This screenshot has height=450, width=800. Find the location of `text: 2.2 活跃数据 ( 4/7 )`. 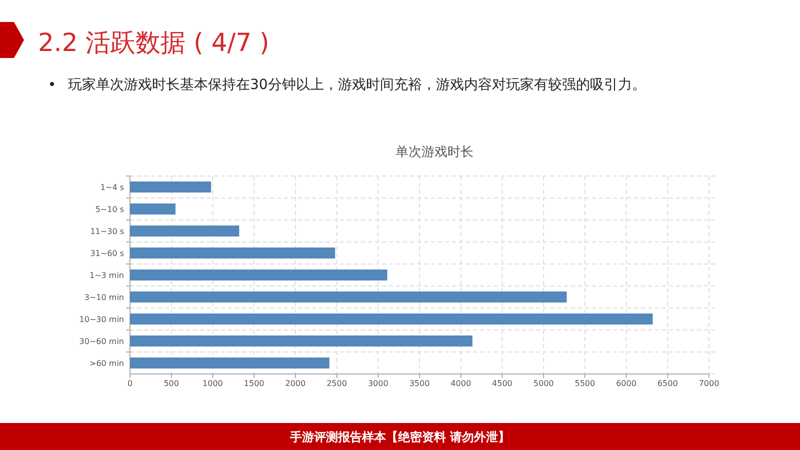

text: 2.2 活跃数据 ( 4/7 ) is located at coordinates (154, 42).